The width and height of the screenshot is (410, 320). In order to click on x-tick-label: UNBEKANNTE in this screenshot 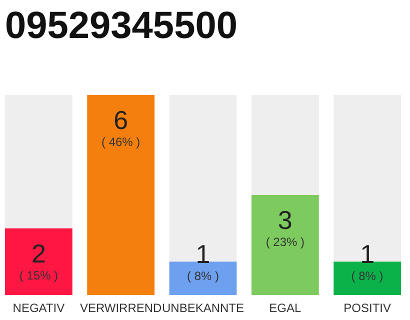, I will do `click(203, 308)`.